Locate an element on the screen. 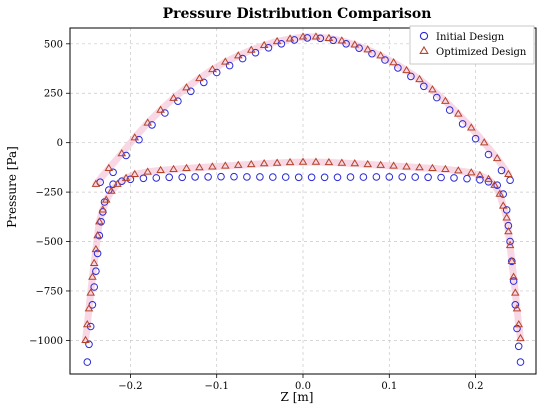 This screenshot has width=550, height=408. y-tick-label: −1000 is located at coordinates (46, 341).